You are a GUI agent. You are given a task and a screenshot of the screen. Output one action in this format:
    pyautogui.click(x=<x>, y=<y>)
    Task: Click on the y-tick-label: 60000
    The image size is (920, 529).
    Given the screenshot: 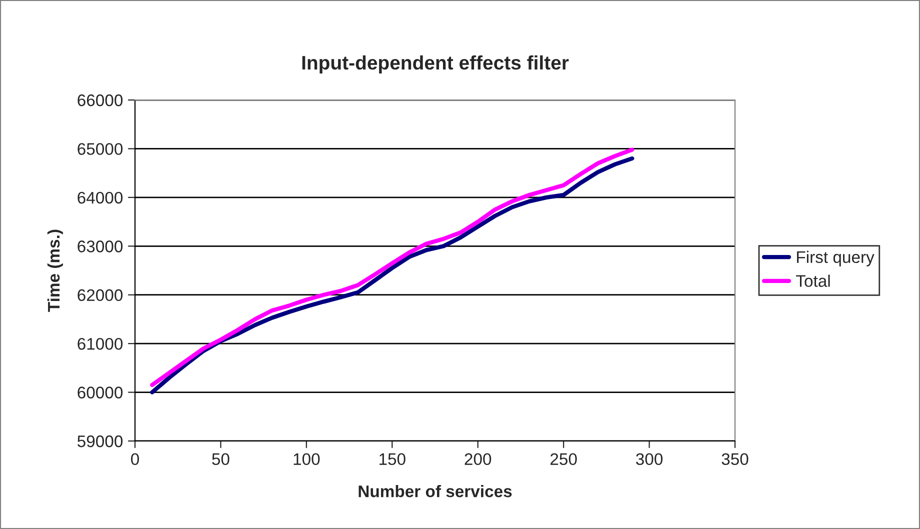 What is the action you would take?
    pyautogui.click(x=100, y=392)
    